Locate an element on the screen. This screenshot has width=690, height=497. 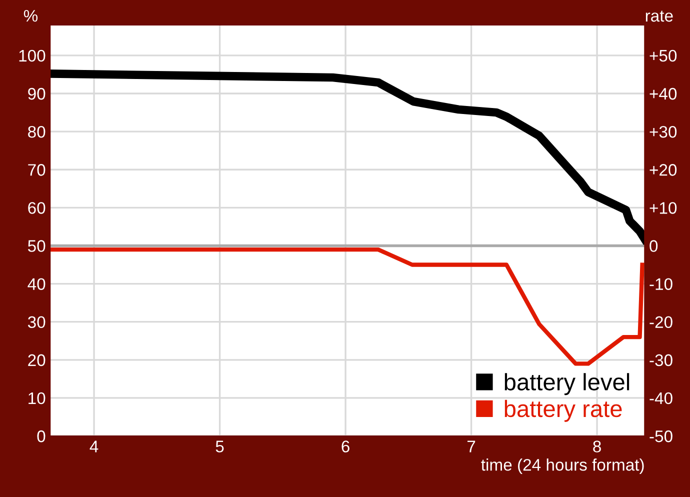
x-tick-label: 7 is located at coordinates (471, 446).